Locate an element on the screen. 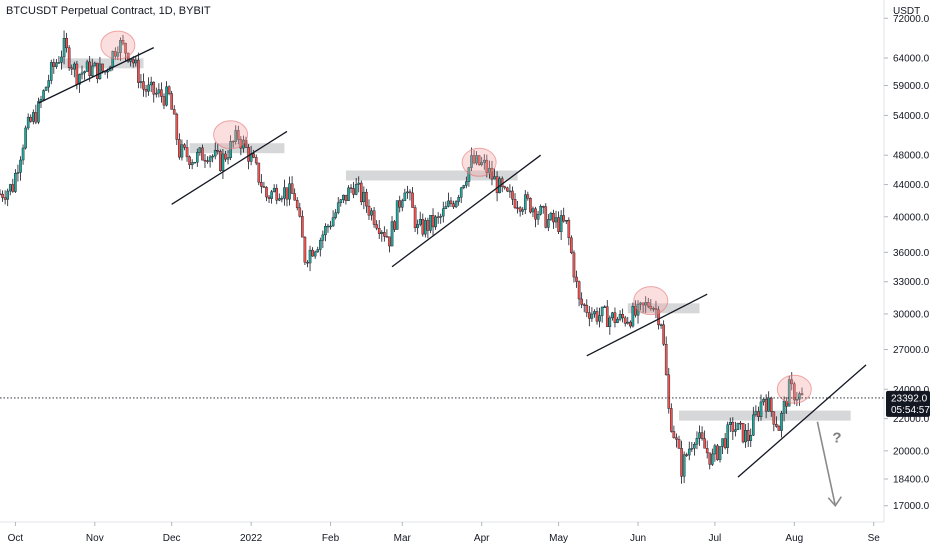 Image resolution: width=932 pixels, height=550 pixels. price-tick-label: 40000.0 is located at coordinates (911, 217).